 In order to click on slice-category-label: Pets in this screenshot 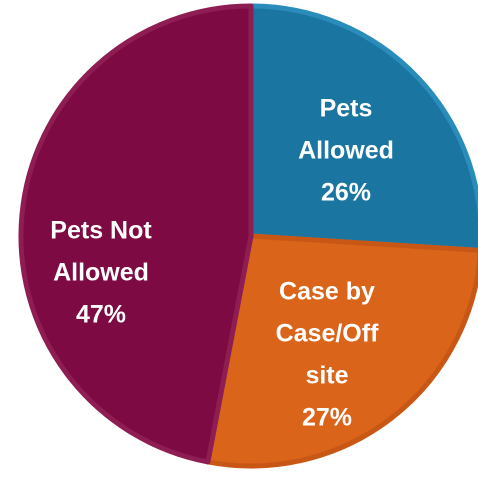, I will do `click(346, 109)`.